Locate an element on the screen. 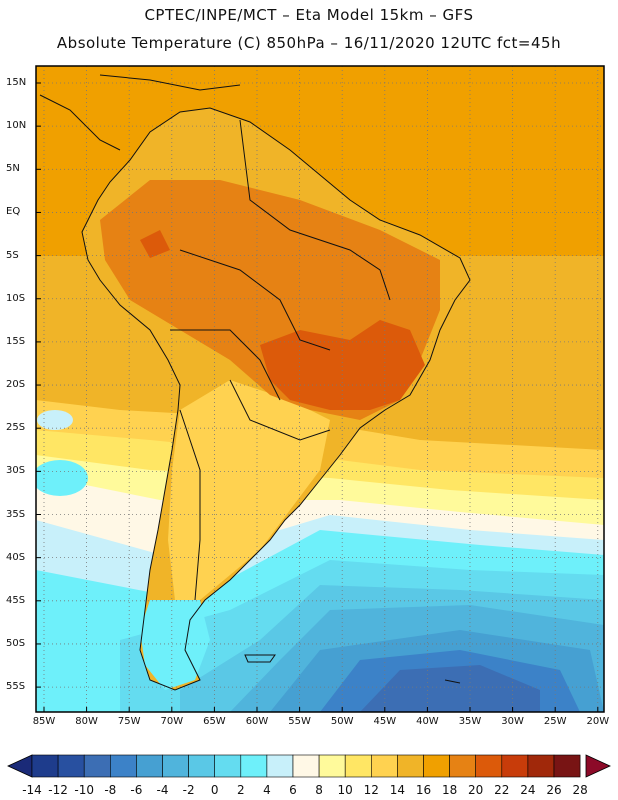  lon-label: 85W is located at coordinates (44, 721).